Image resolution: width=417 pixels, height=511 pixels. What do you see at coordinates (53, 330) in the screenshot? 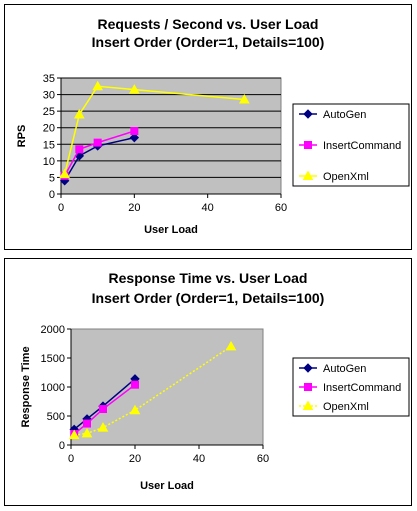
I see `y-tick-label: 2000` at bounding box center [53, 330].